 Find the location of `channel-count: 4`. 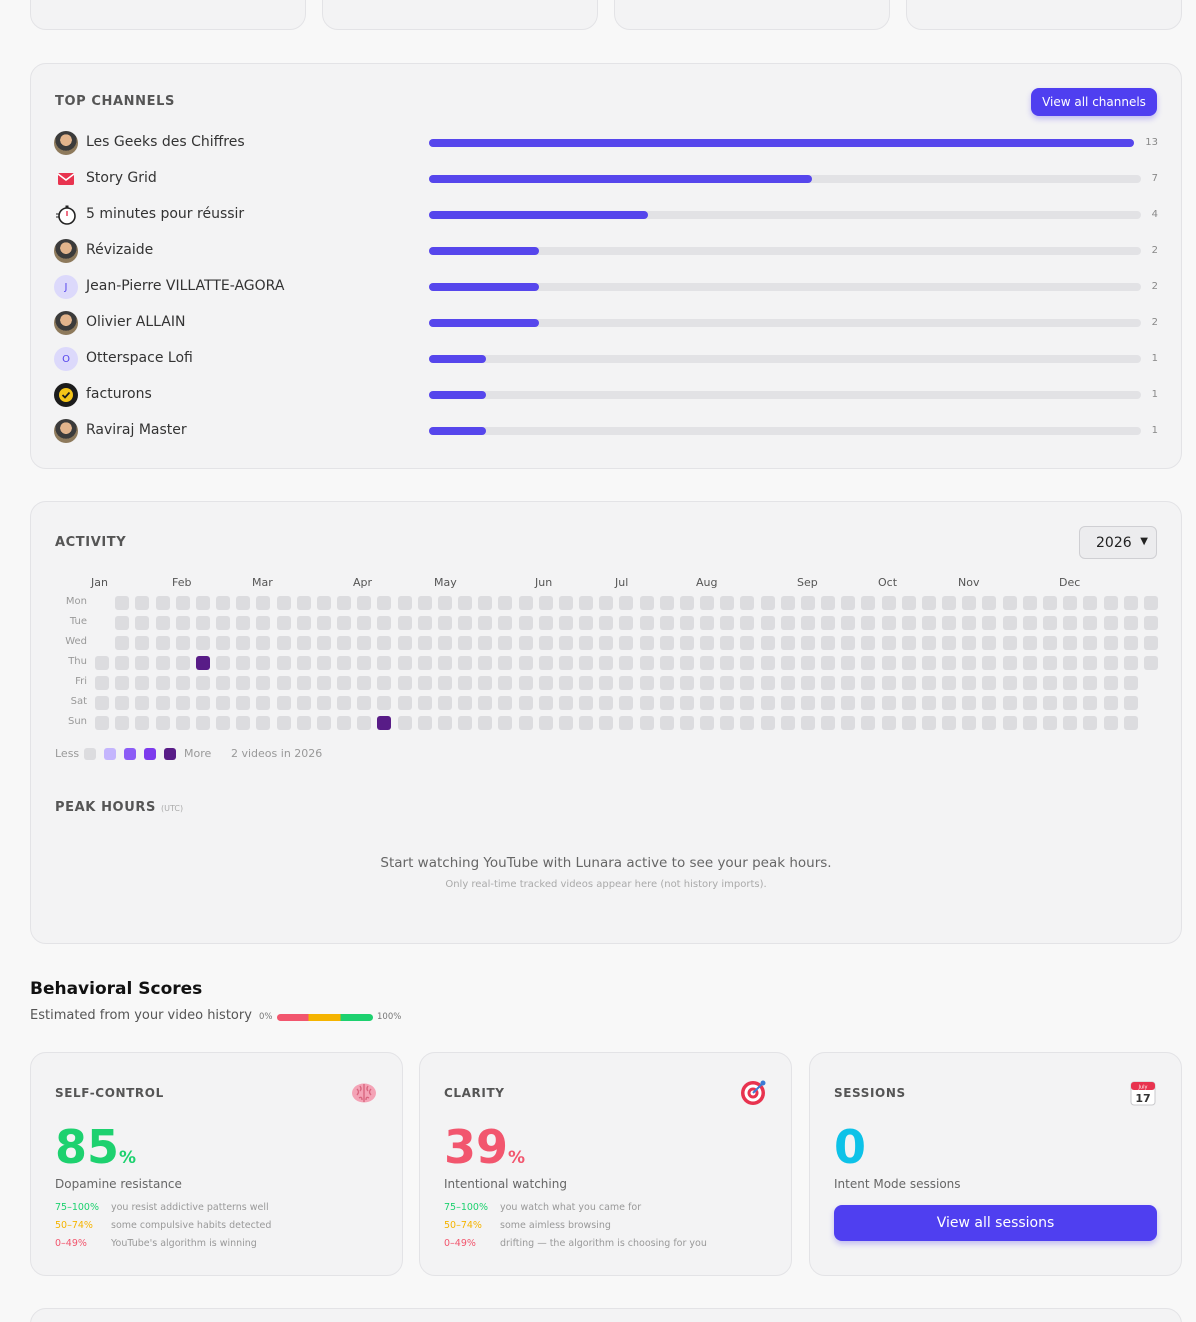

channel-count: 4 is located at coordinates (1154, 214).